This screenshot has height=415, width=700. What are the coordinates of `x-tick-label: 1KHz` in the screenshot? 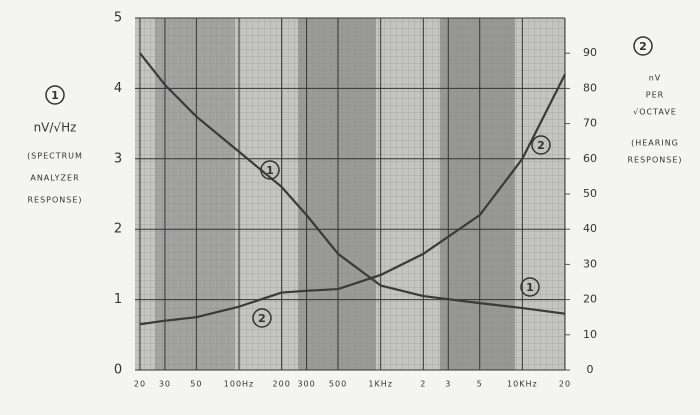 It's located at (380, 384).